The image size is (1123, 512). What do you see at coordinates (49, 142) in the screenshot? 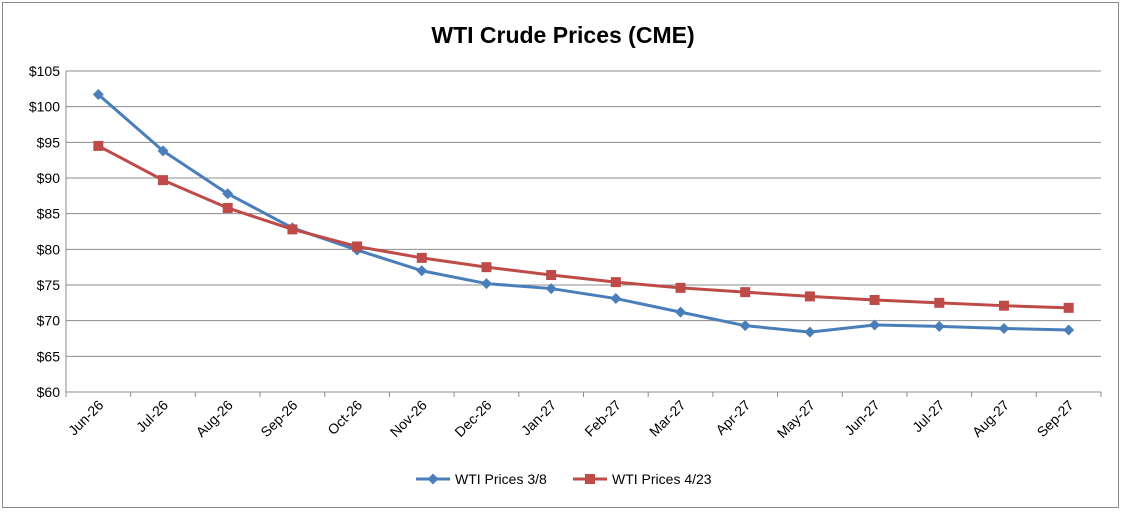
I see `y-tick-label: $95` at bounding box center [49, 142].